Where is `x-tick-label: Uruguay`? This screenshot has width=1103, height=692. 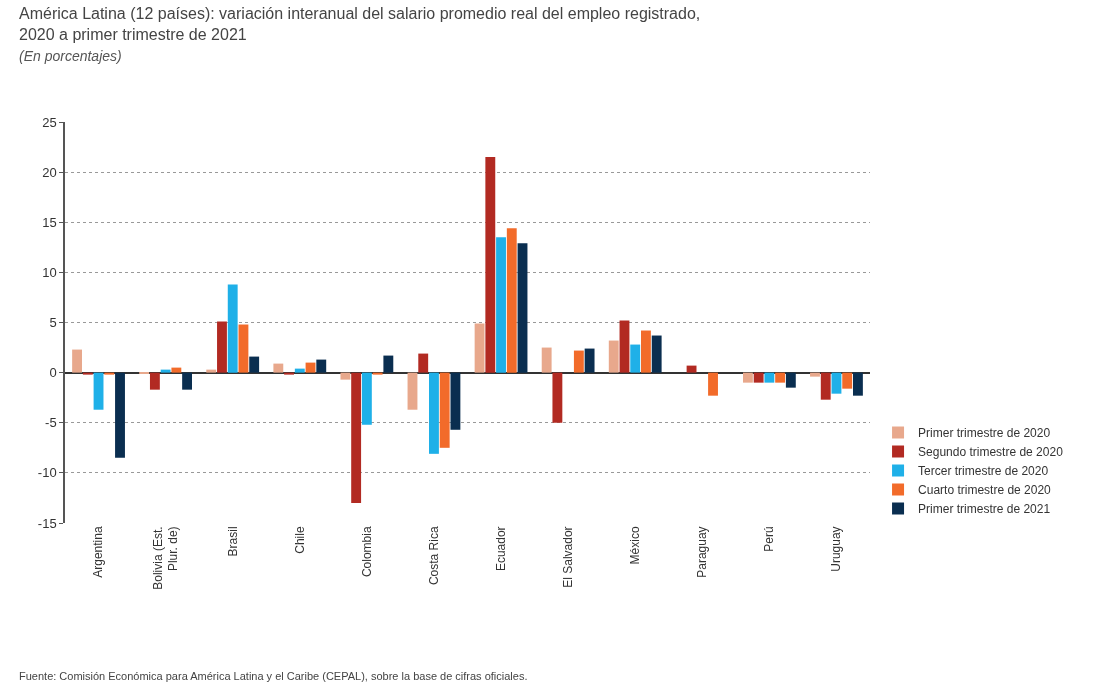
x-tick-label: Uruguay is located at coordinates (836, 549).